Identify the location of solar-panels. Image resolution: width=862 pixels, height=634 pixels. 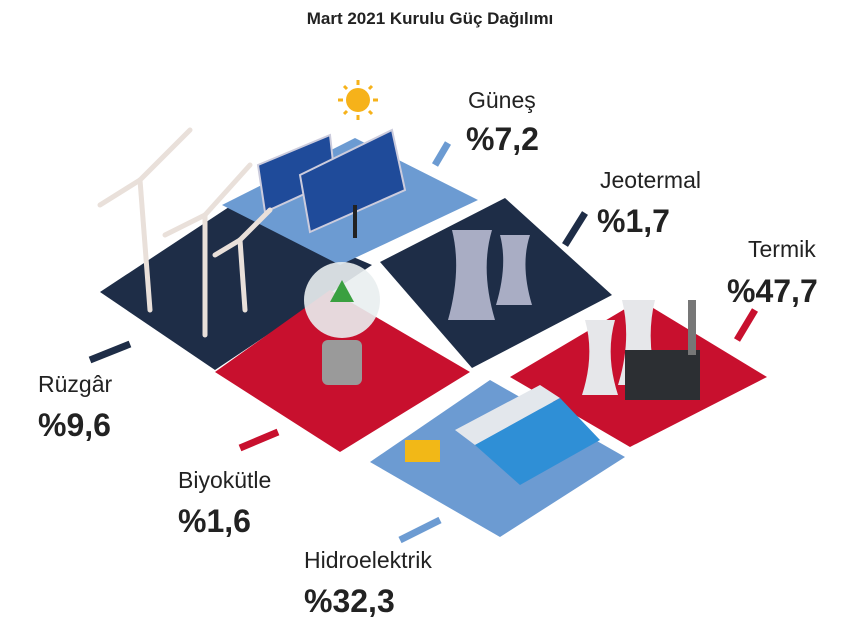
(331, 183).